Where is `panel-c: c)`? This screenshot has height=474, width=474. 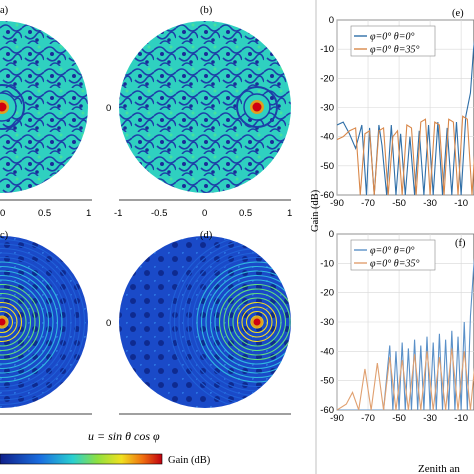
panel-c: c) is located at coordinates (46, 322).